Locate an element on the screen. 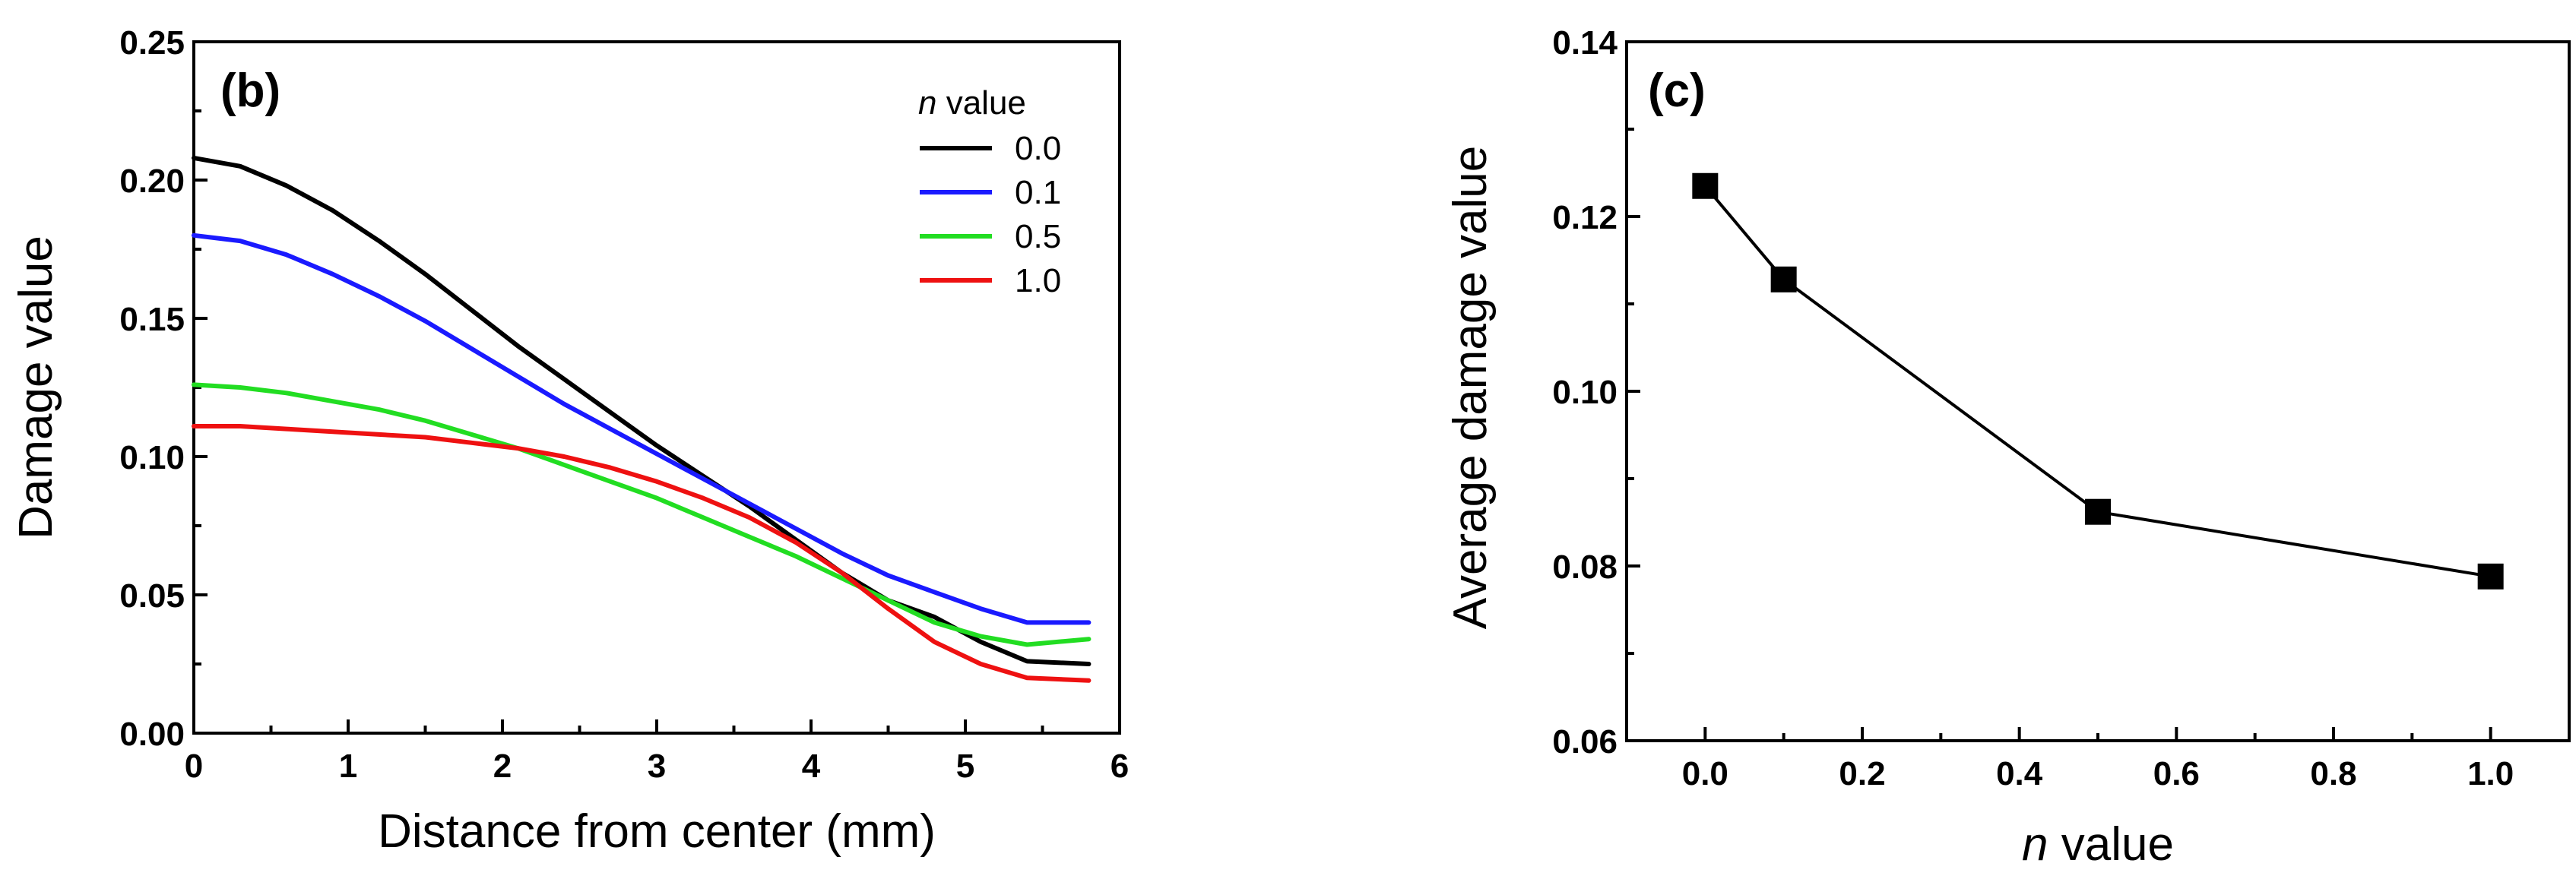 This screenshot has height=879, width=2576. series-line-1.0 is located at coordinates (642, 553).